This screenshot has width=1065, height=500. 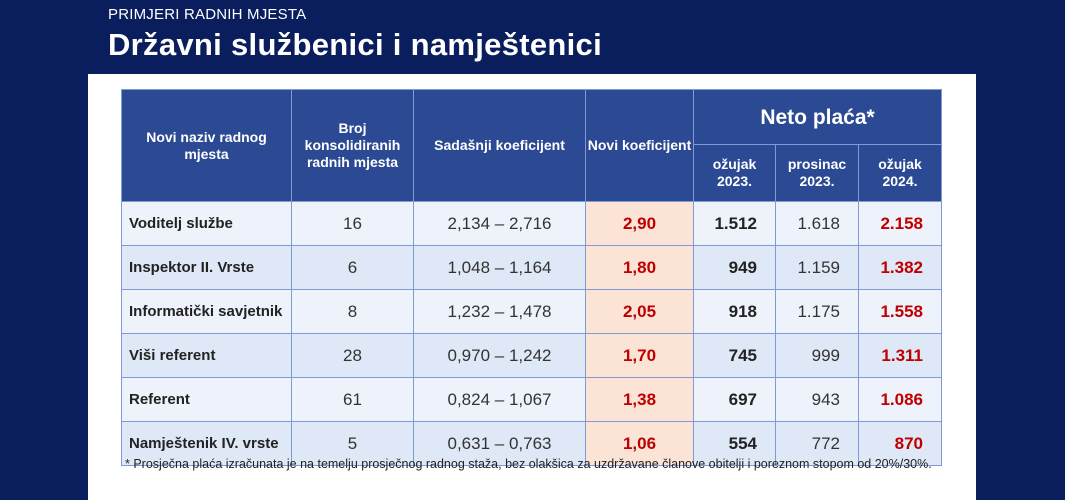 What do you see at coordinates (499, 355) in the screenshot?
I see `row-current-coef: 0,970 – 1,242` at bounding box center [499, 355].